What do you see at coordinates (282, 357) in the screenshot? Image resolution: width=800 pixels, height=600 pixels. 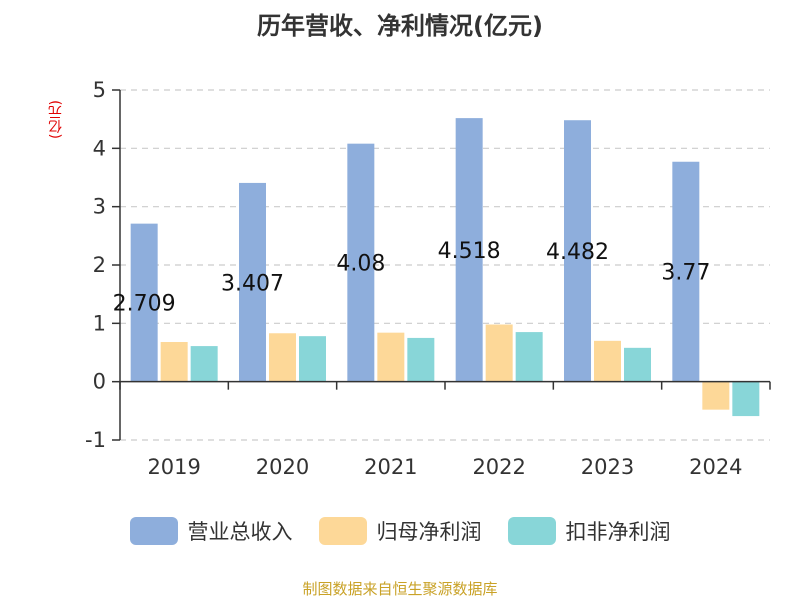 I see `bar-1-2020` at bounding box center [282, 357].